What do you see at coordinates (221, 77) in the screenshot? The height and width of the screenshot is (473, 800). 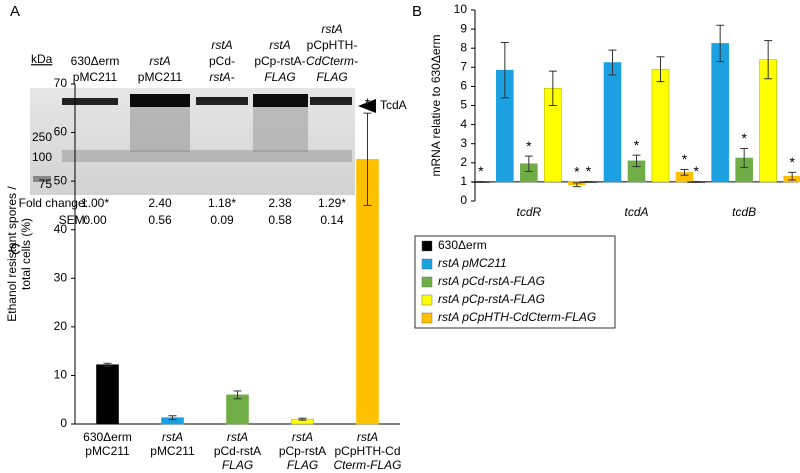 I see `lane-label: rstA-` at bounding box center [221, 77].